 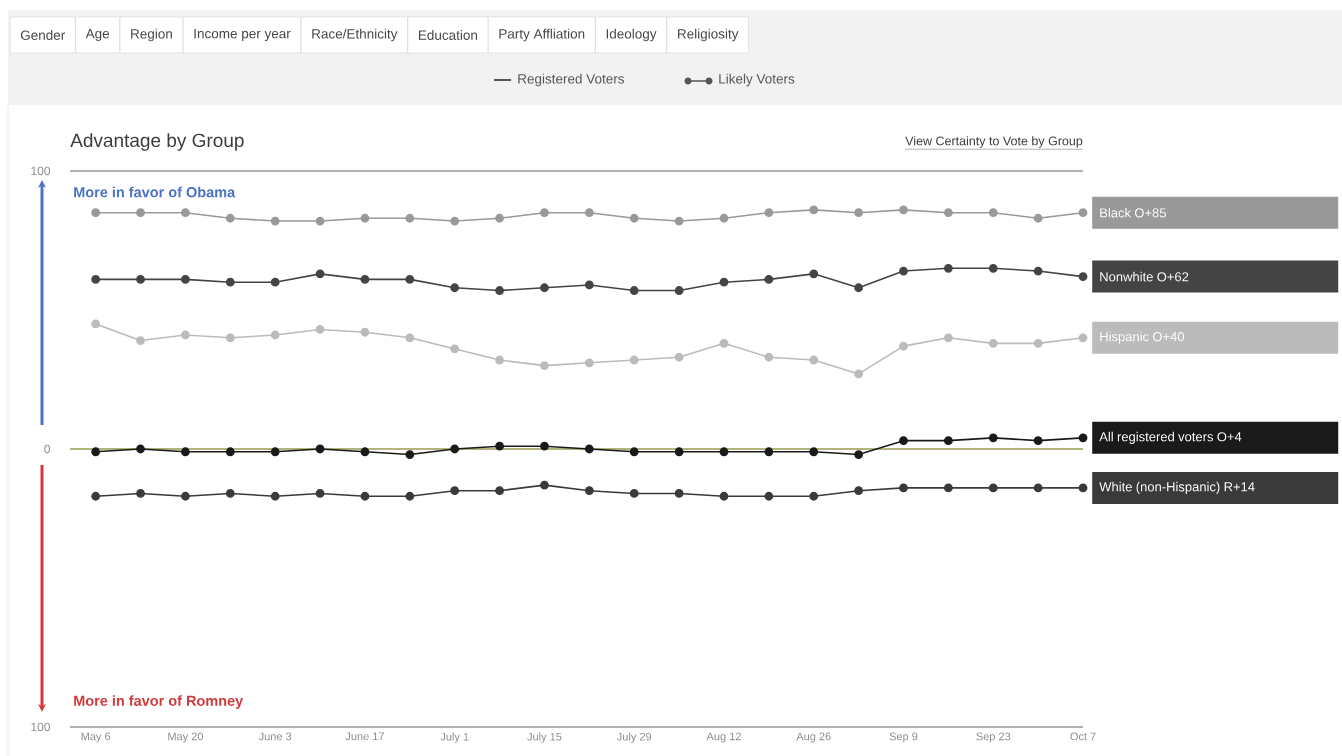 I want to click on series-label: Hispanic O+40, so click(x=1142, y=337).